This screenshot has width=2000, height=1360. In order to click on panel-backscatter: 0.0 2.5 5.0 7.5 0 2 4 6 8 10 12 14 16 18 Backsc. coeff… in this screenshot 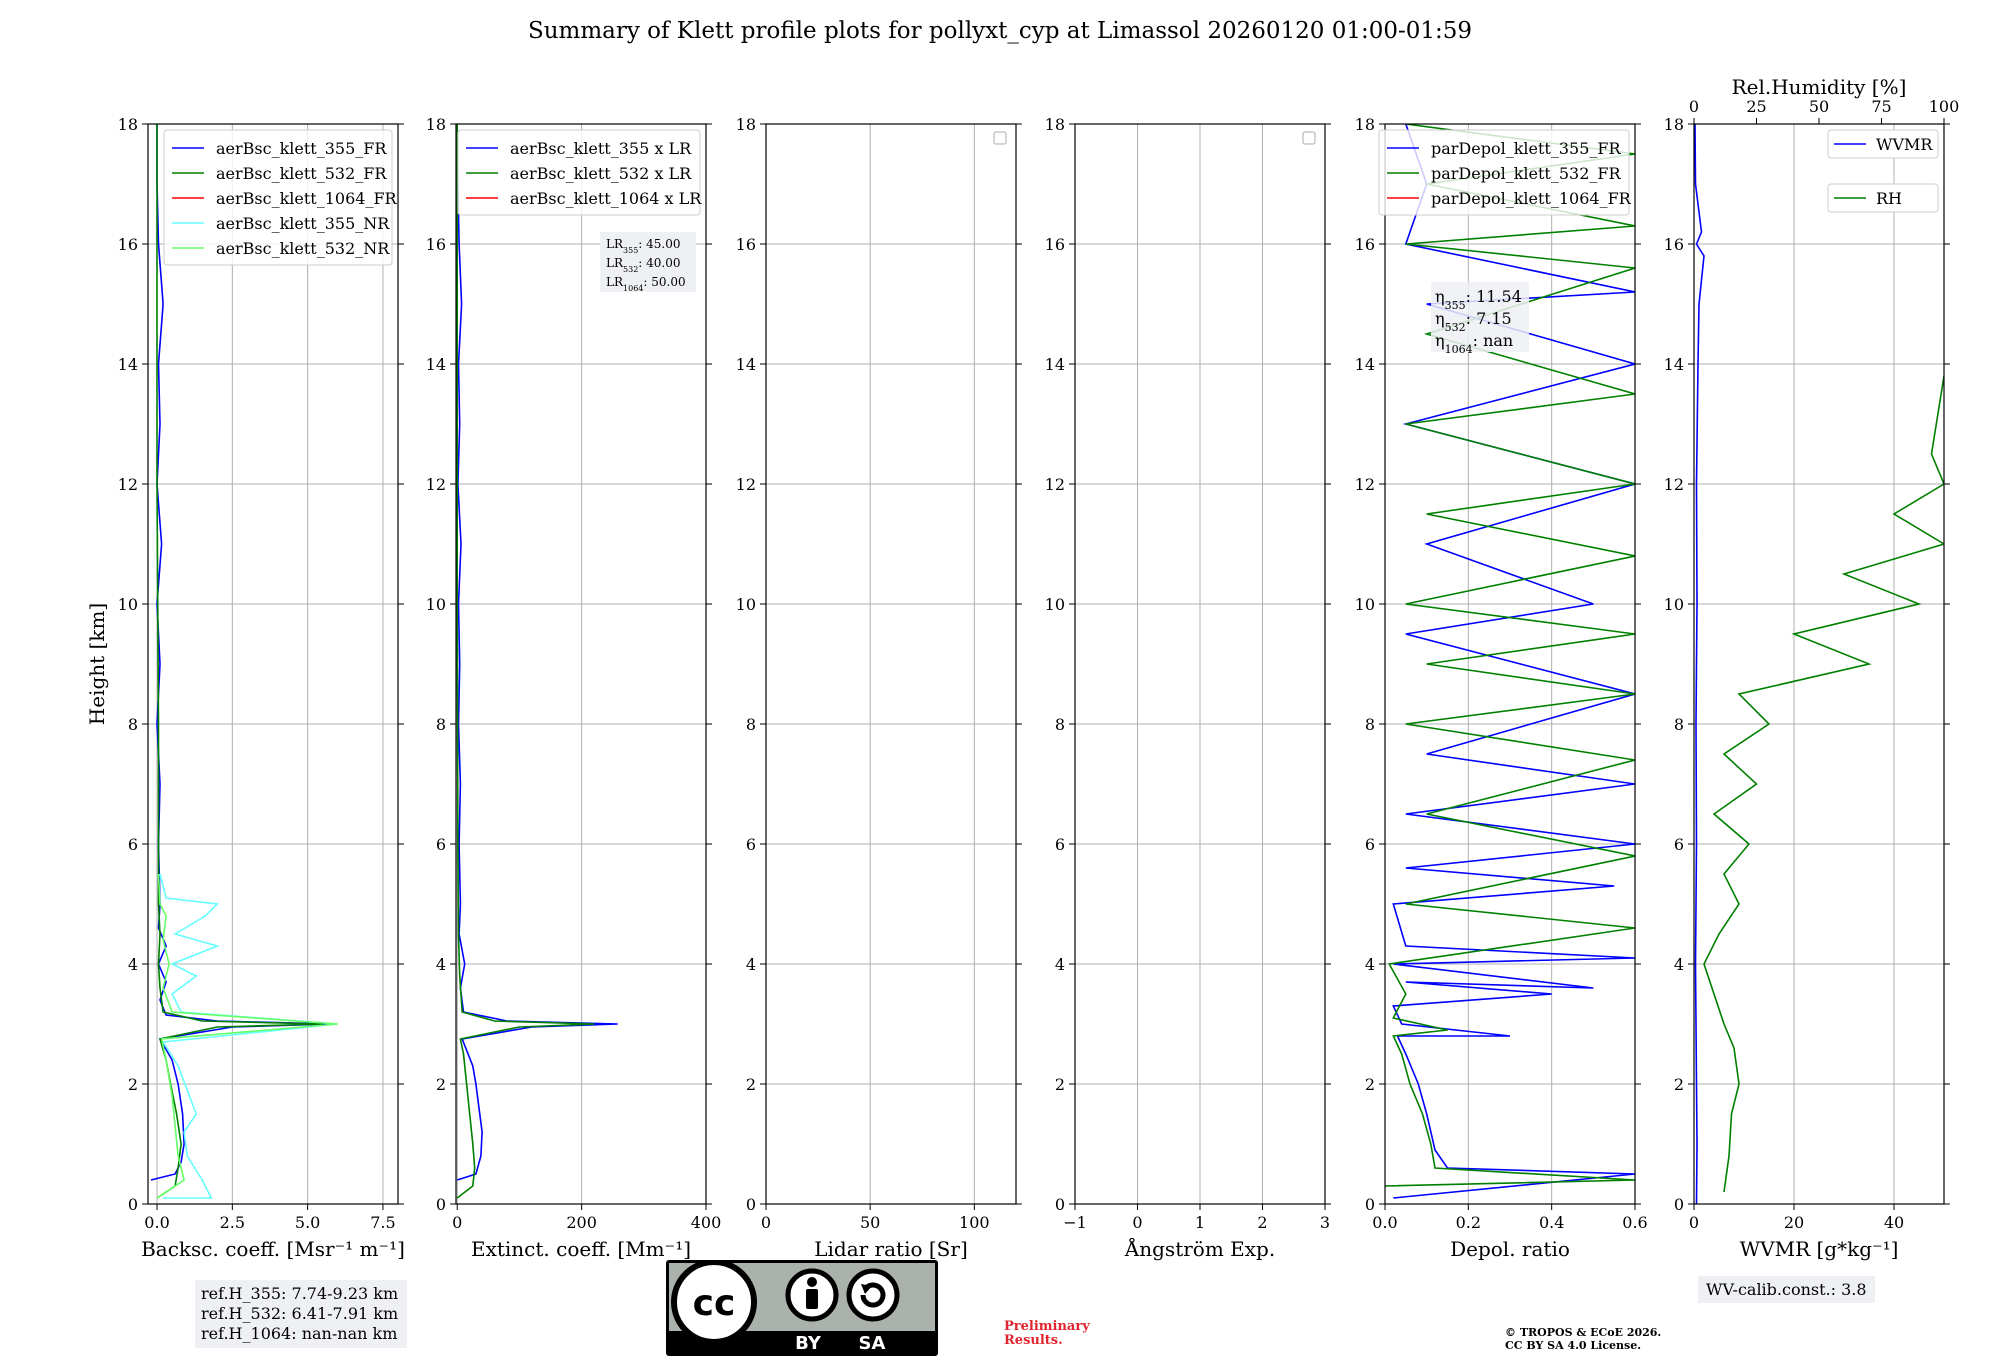, I will do `click(245, 688)`.